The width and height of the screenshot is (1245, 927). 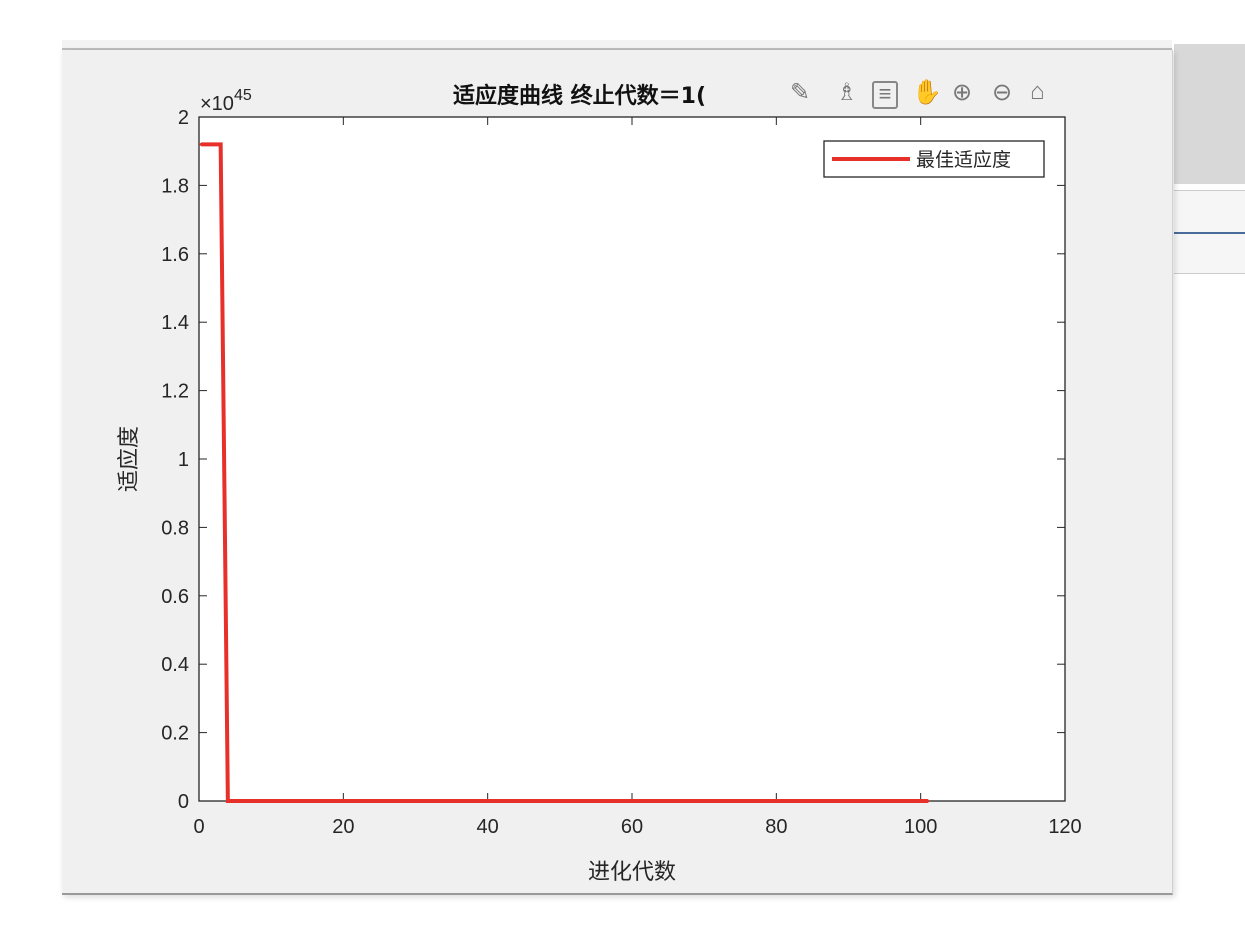 I want to click on y-tick-label: 2, so click(x=183, y=118).